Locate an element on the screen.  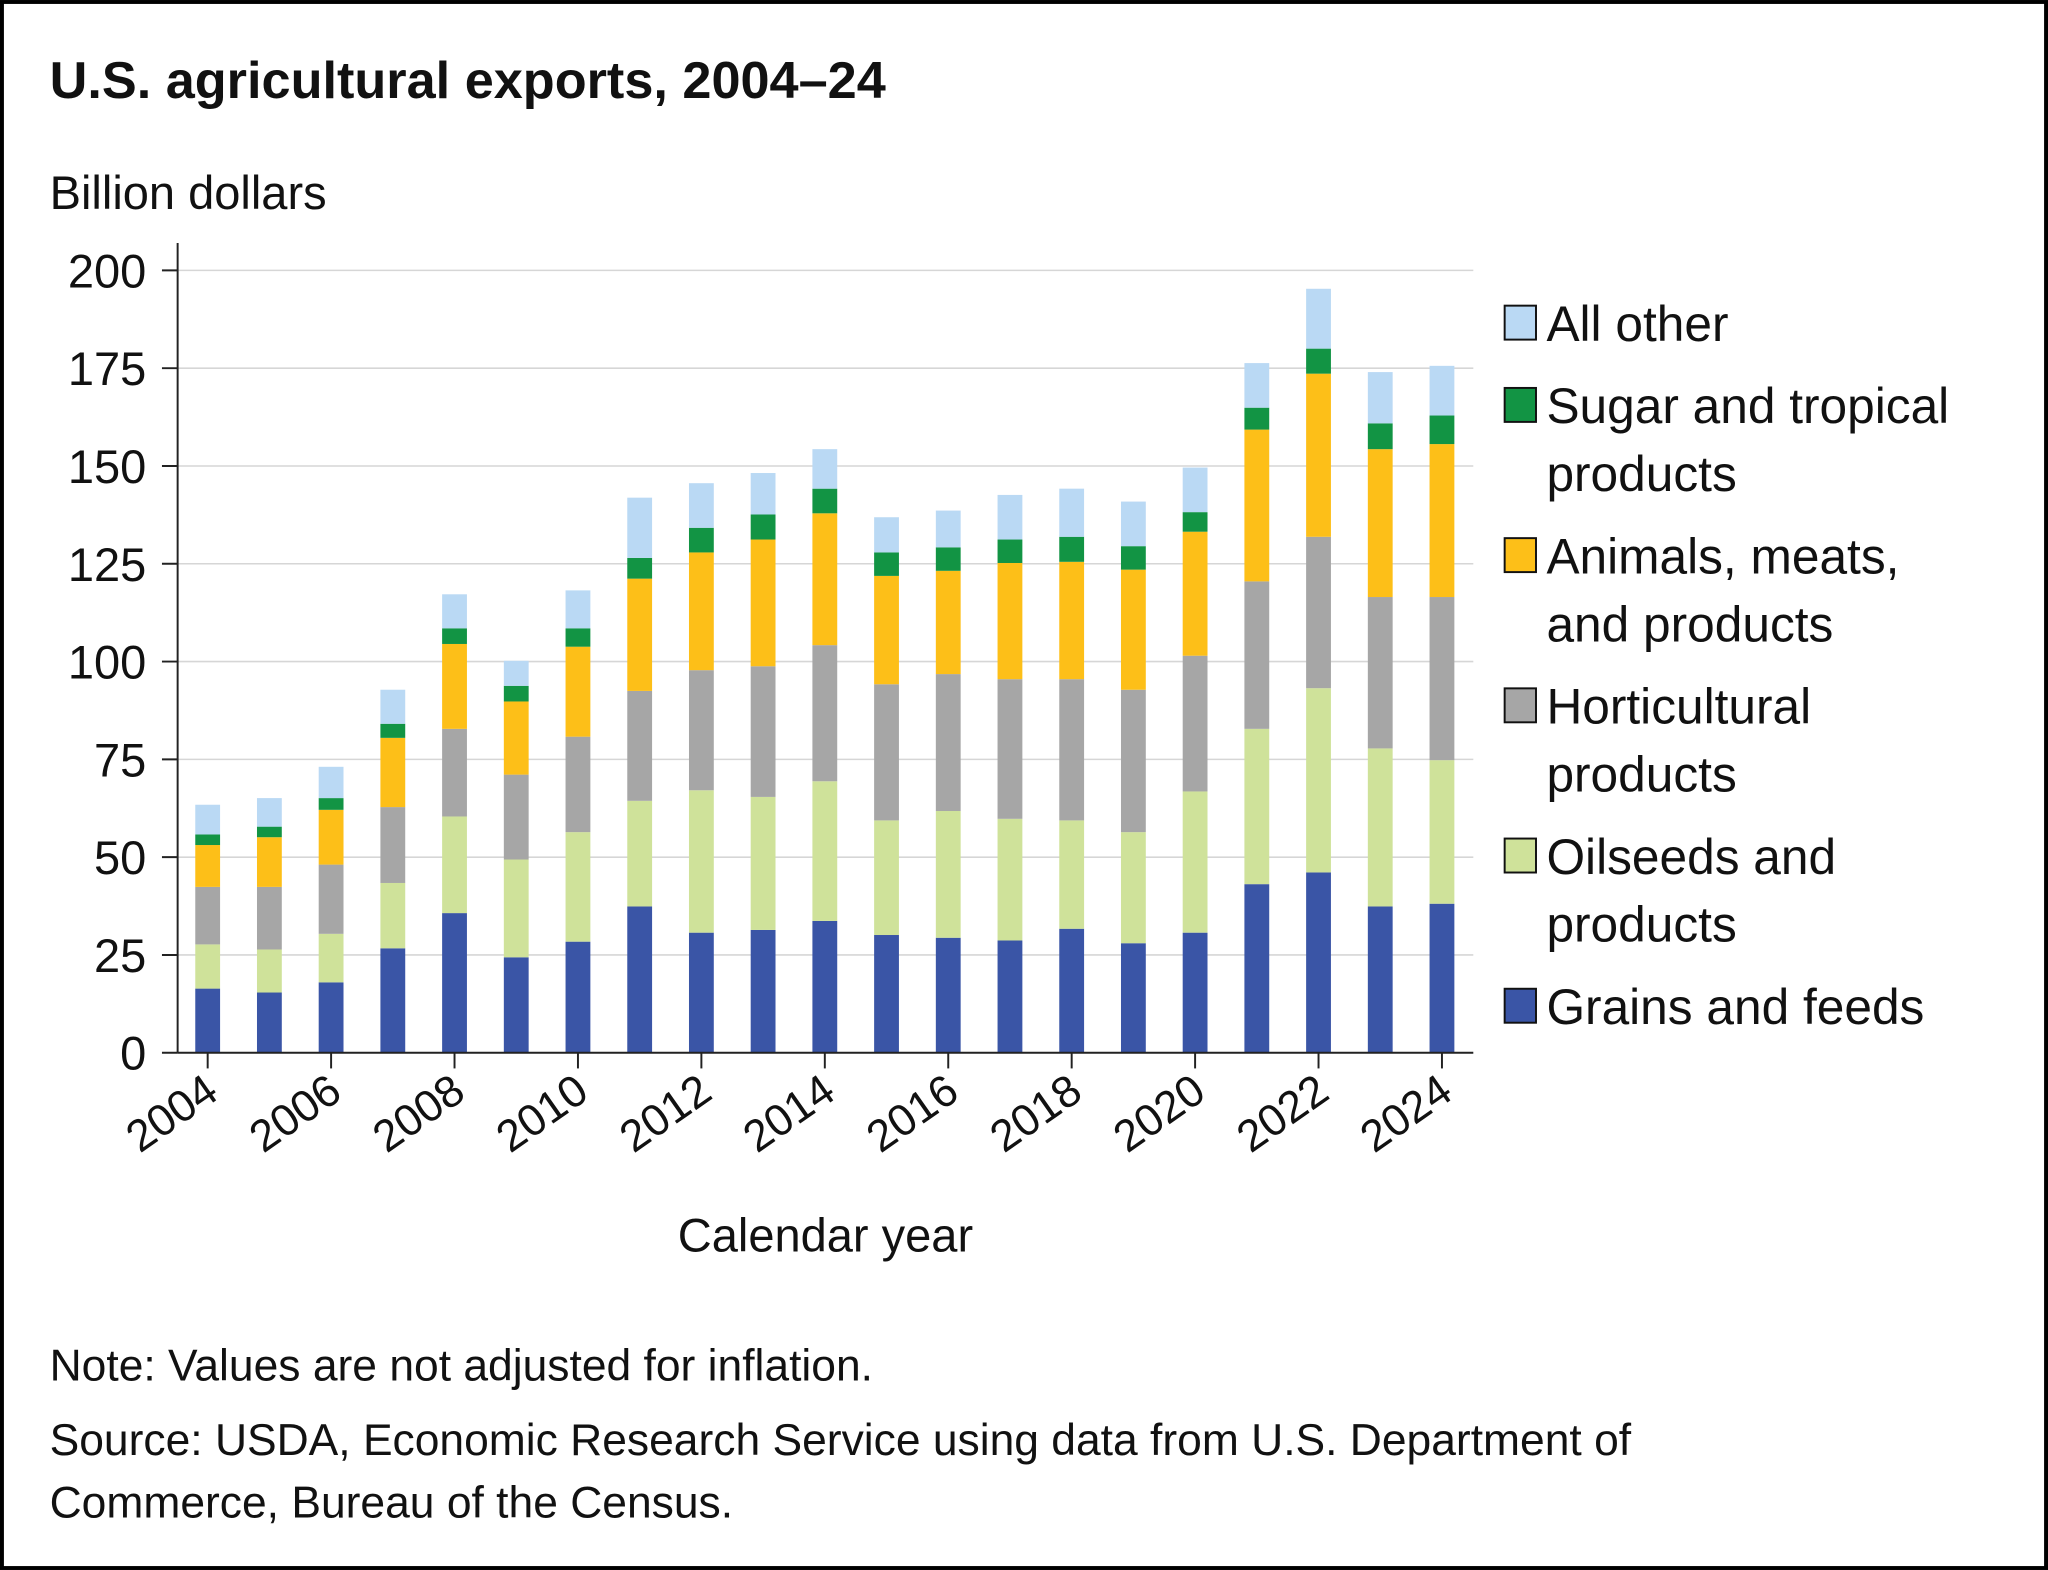
source-line-2: Commerce, Bureau of the Census. is located at coordinates (391, 1503).